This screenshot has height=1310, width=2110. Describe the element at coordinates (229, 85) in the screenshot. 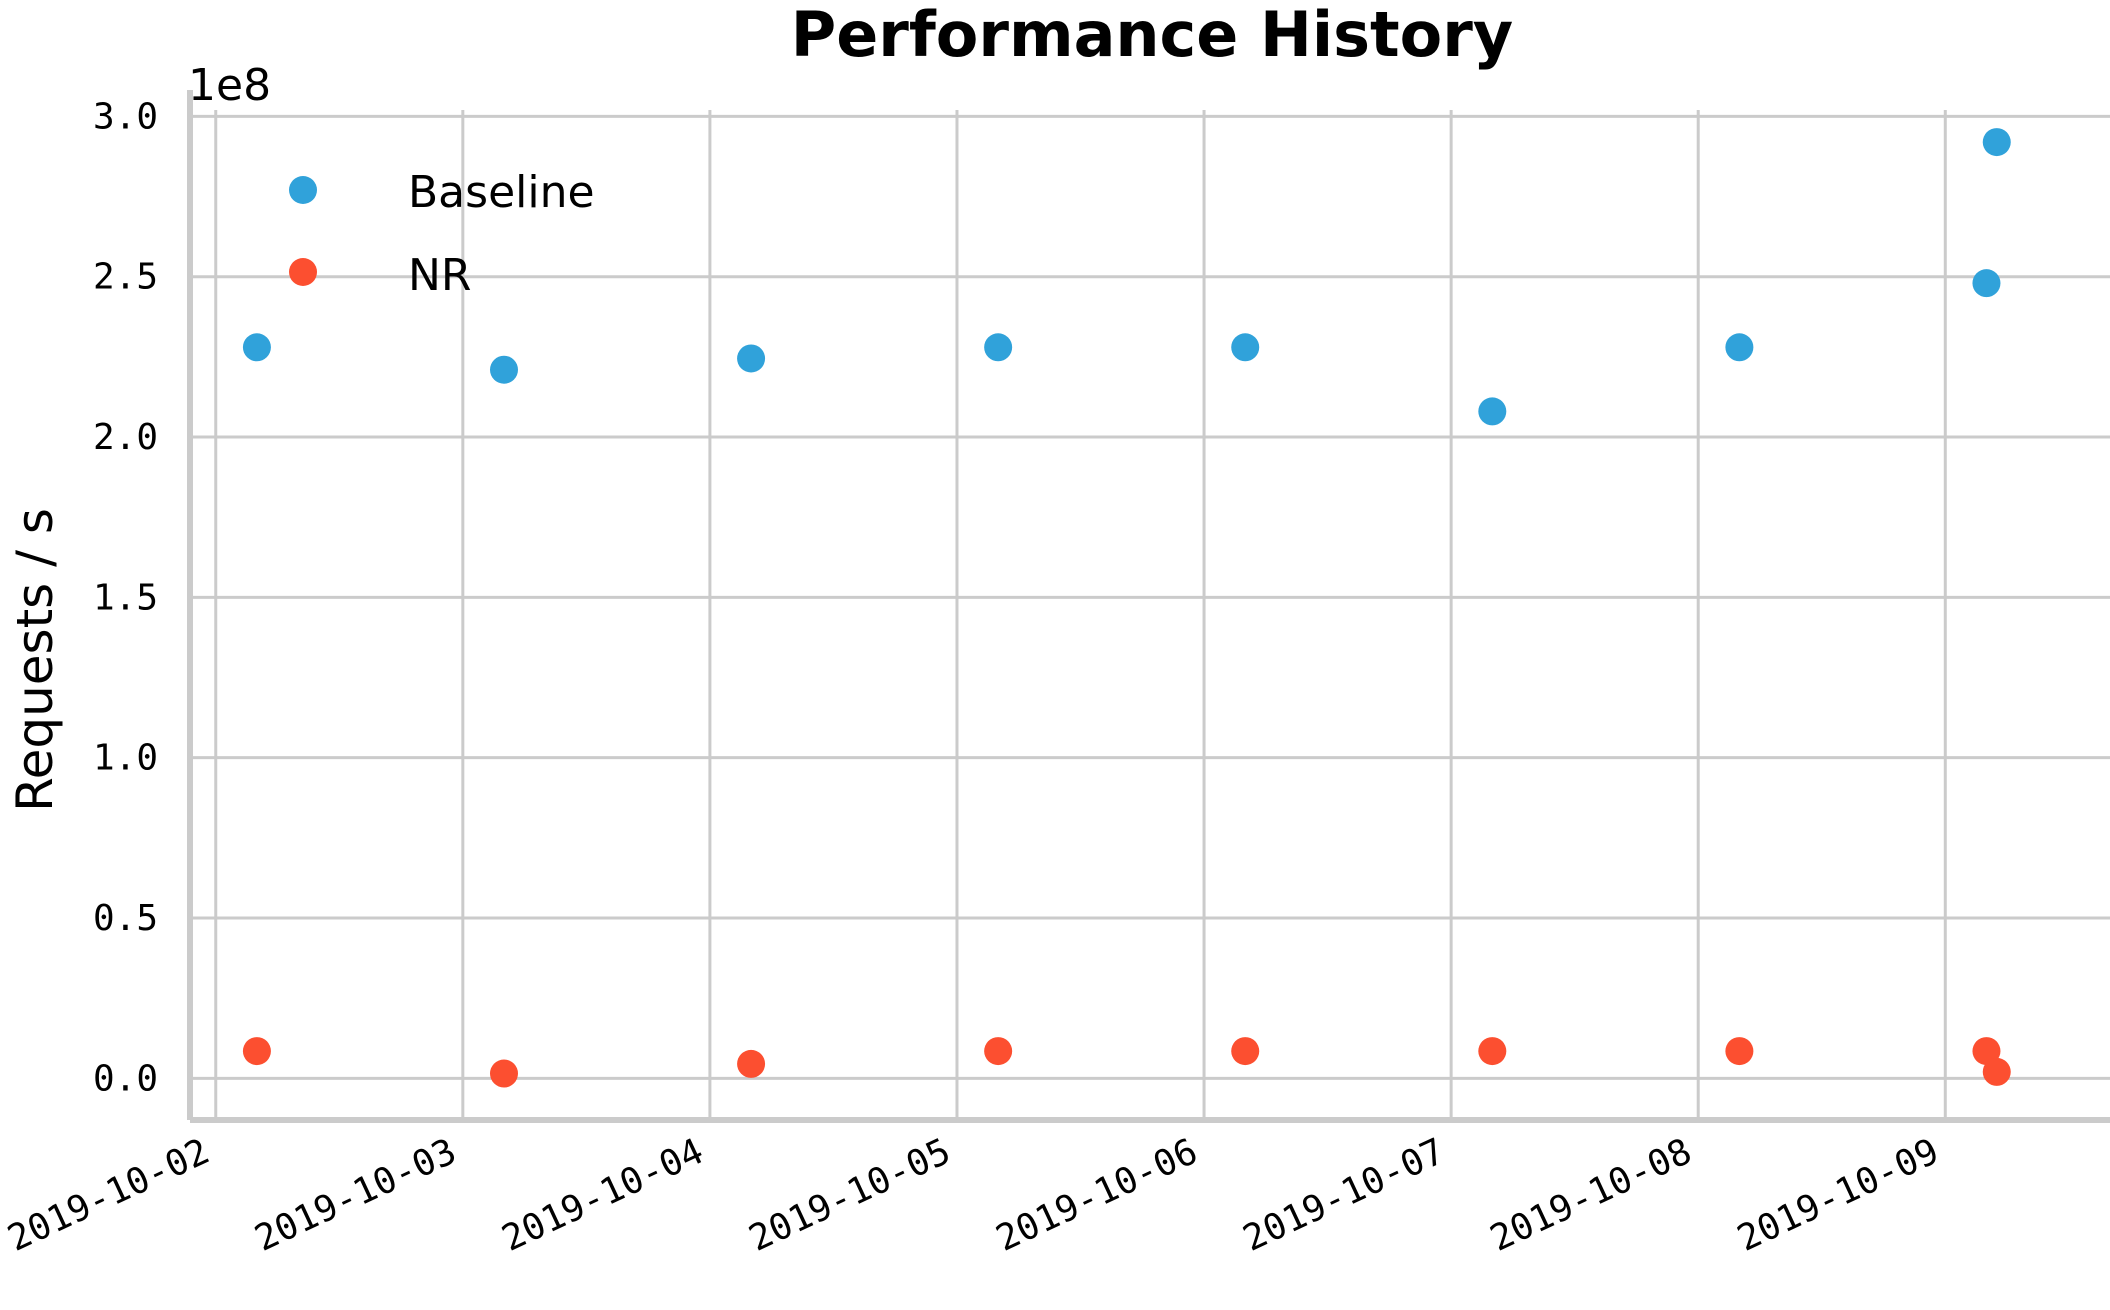

I see `y-axis-offset-label: 1e8` at that location.